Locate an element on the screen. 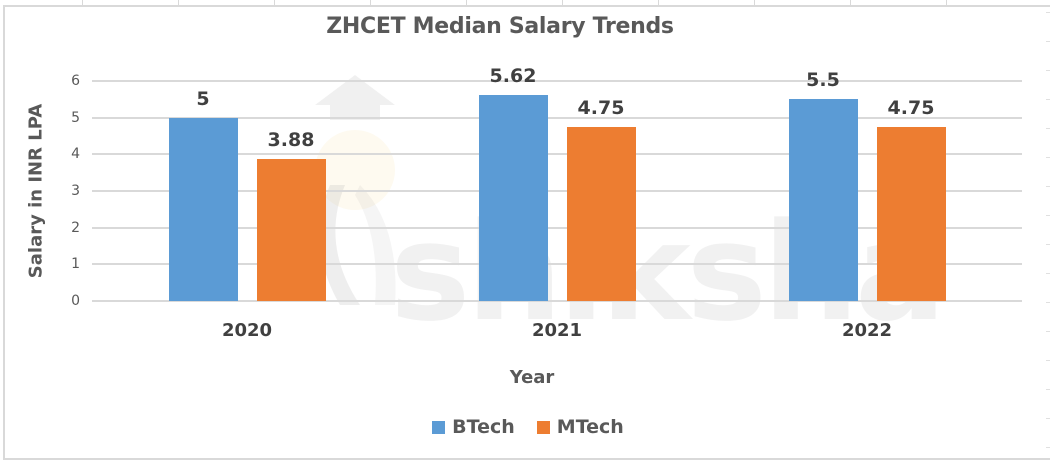 The image size is (1050, 465). y-tick-label: 4 is located at coordinates (75, 154).